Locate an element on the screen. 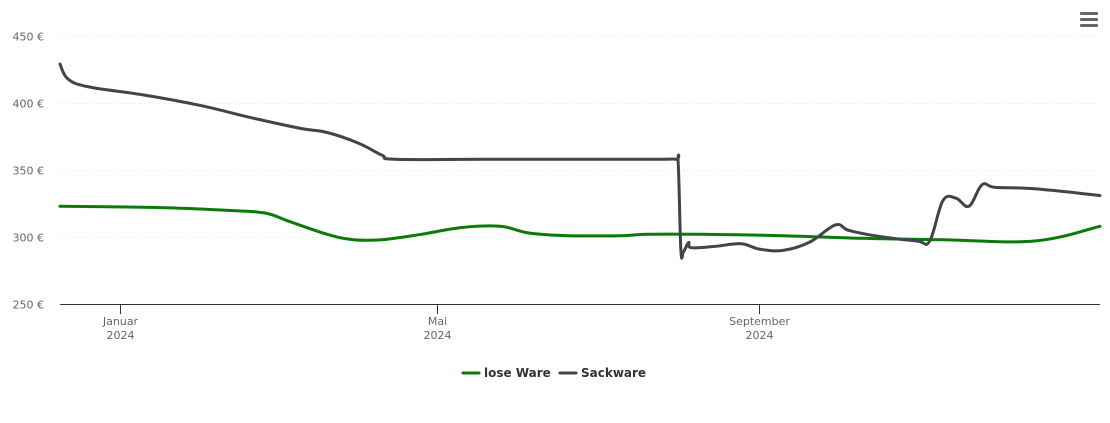  series-line-lose-ware is located at coordinates (580, 224).